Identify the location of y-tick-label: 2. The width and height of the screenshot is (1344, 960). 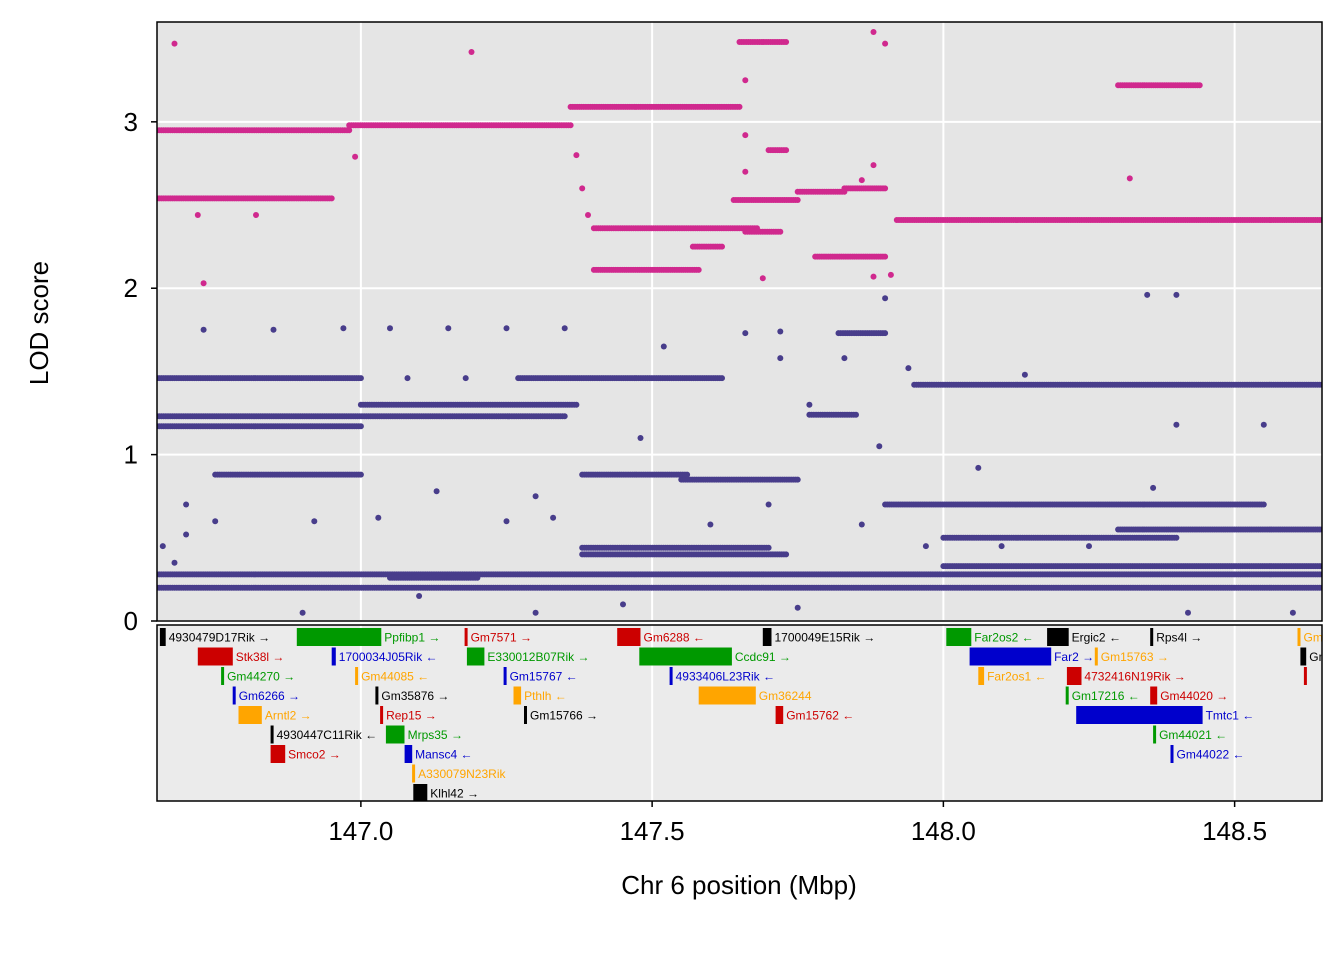
(131, 288).